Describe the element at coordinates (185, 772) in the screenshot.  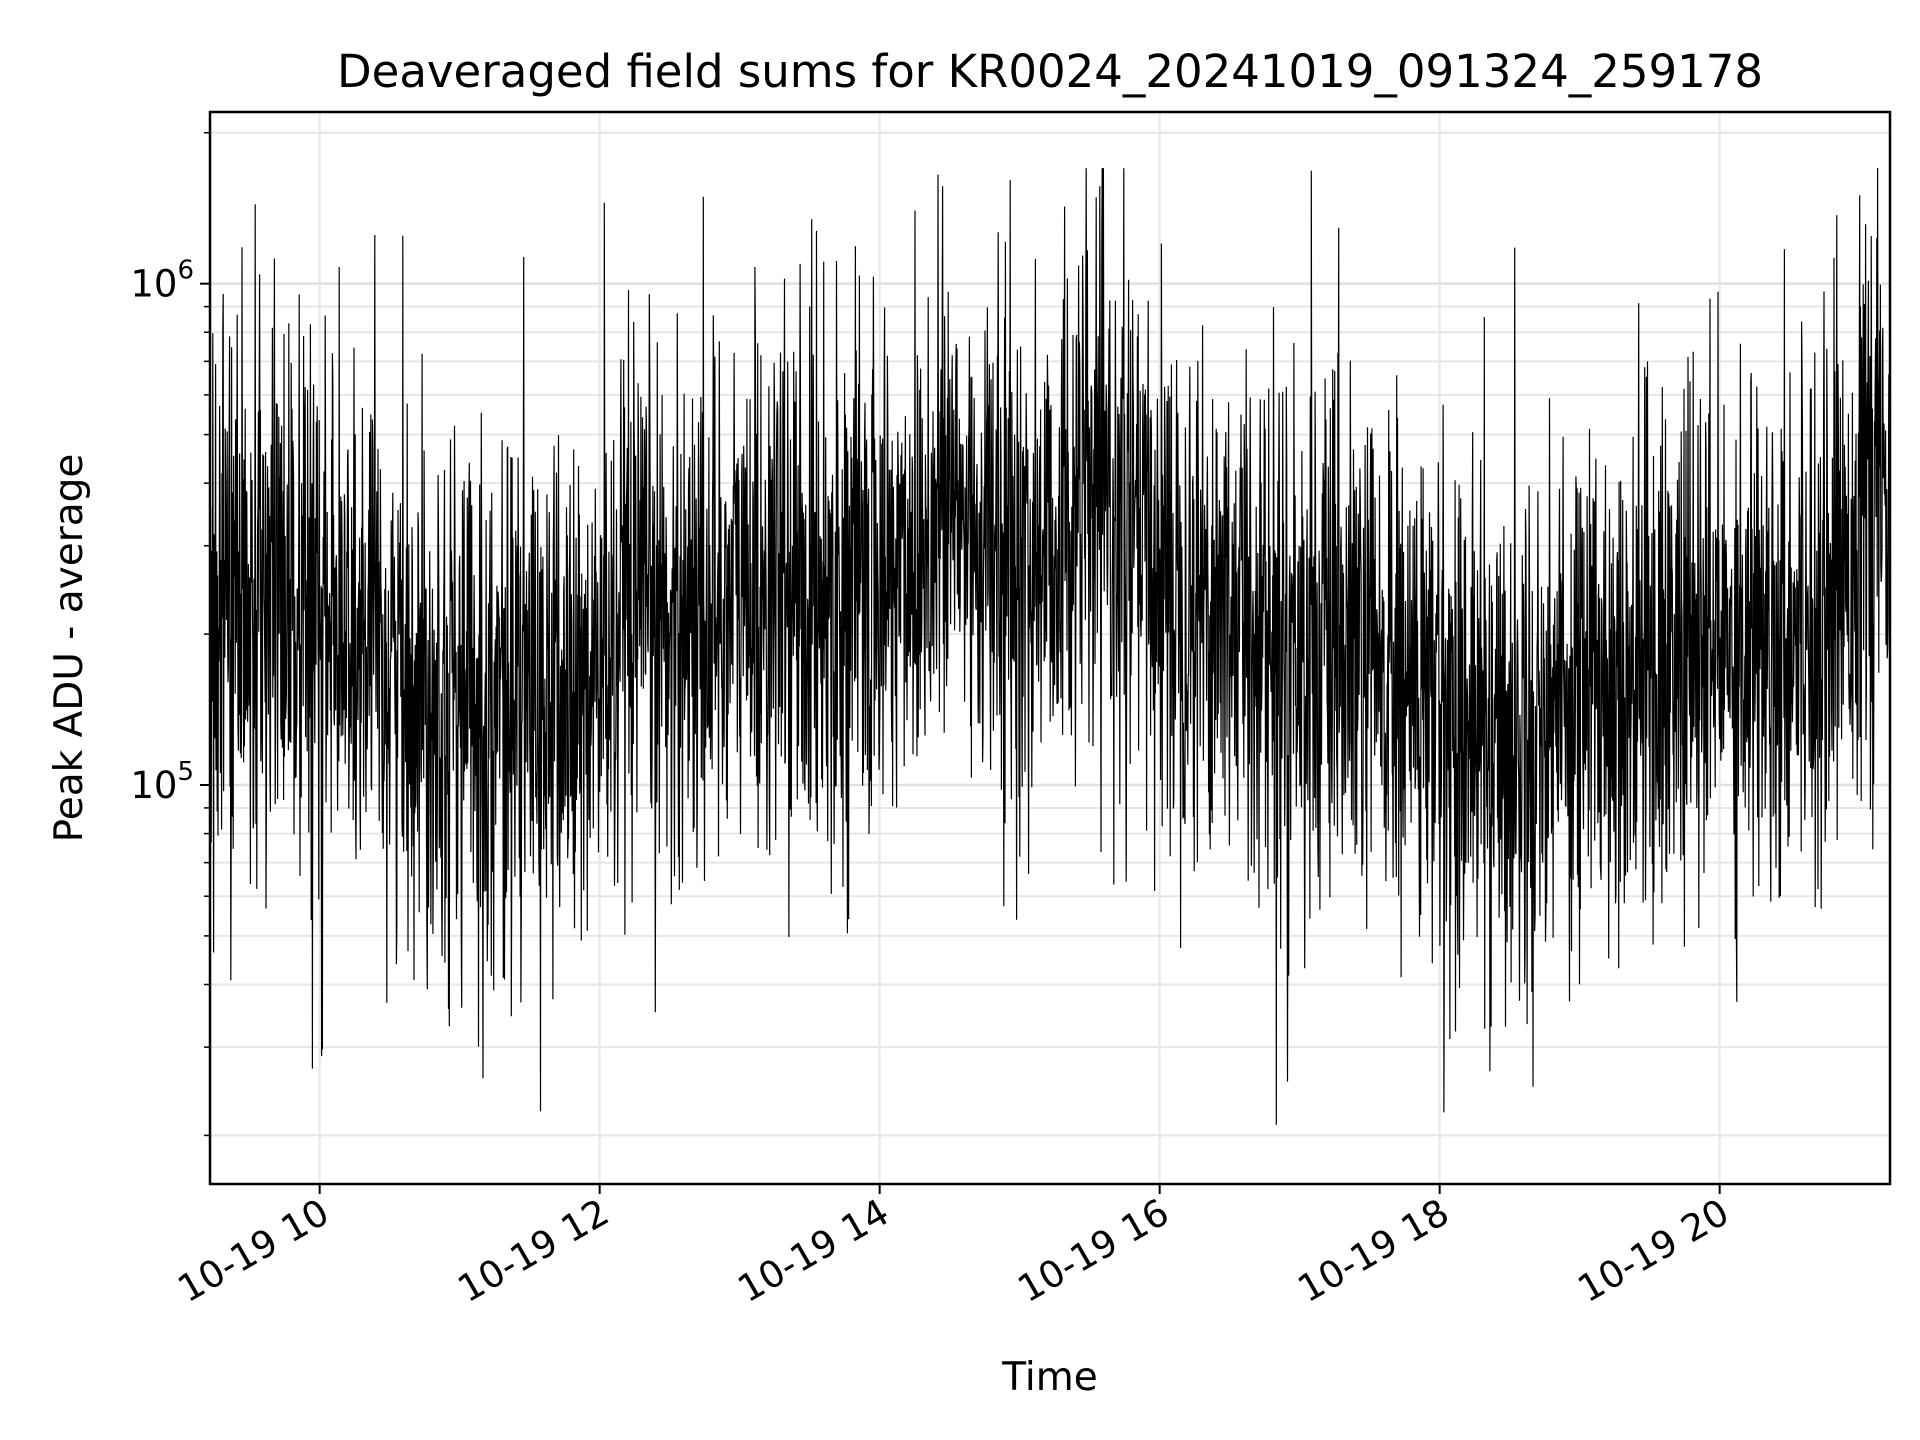
I see `y-tick-exponent: 5` at that location.